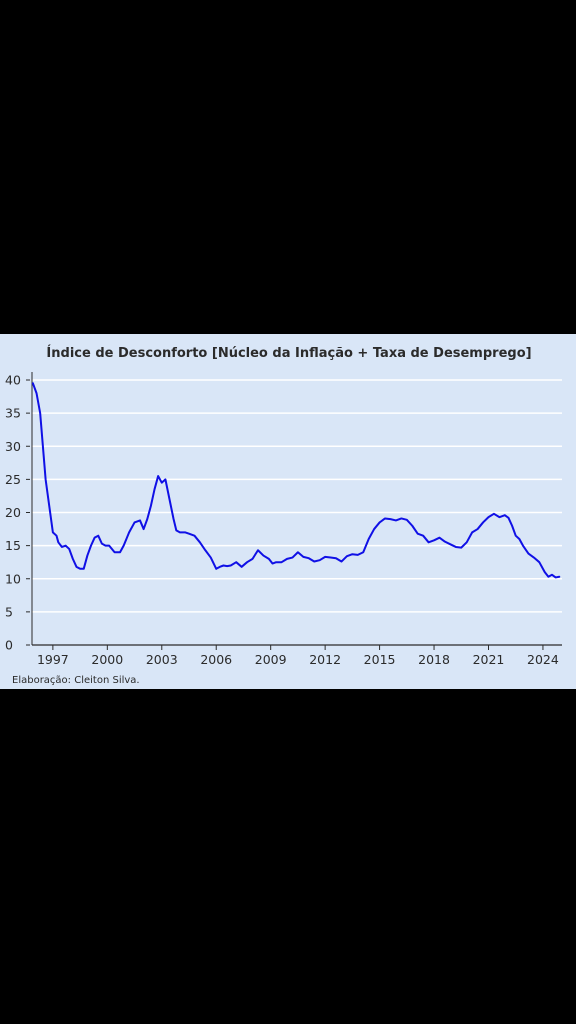  Describe the element at coordinates (380, 659) in the screenshot. I see `x-tick-label: 2015` at that location.